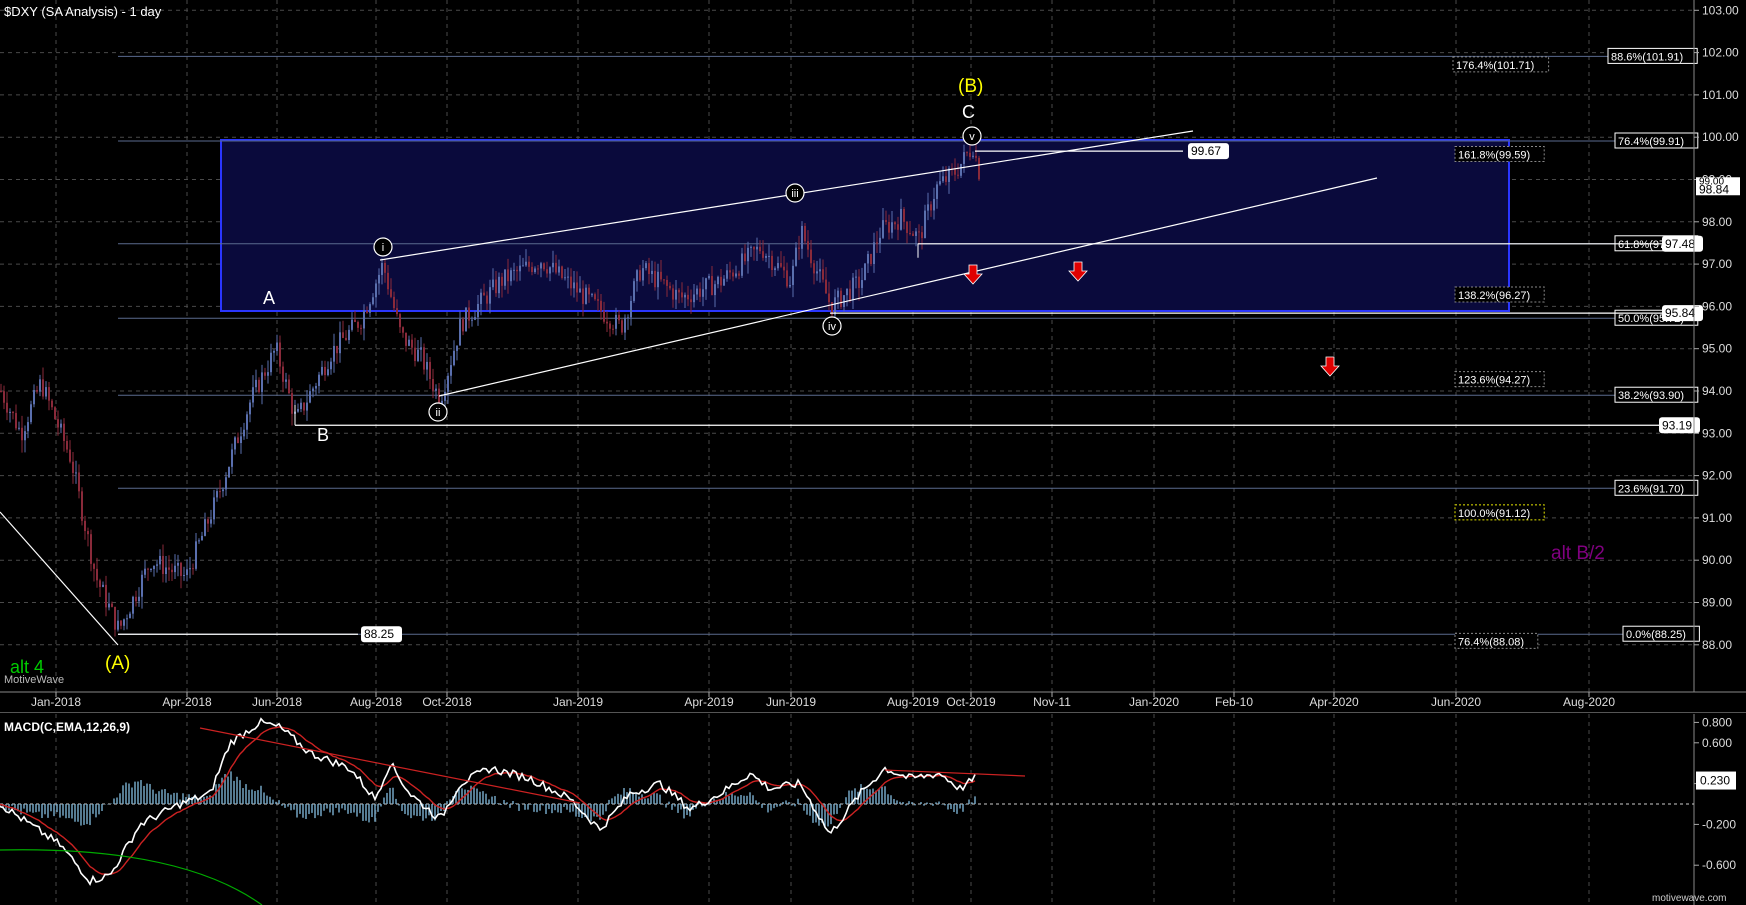 The height and width of the screenshot is (905, 1746). What do you see at coordinates (1689, 898) in the screenshot?
I see `site-watermark: motivewave.com` at bounding box center [1689, 898].